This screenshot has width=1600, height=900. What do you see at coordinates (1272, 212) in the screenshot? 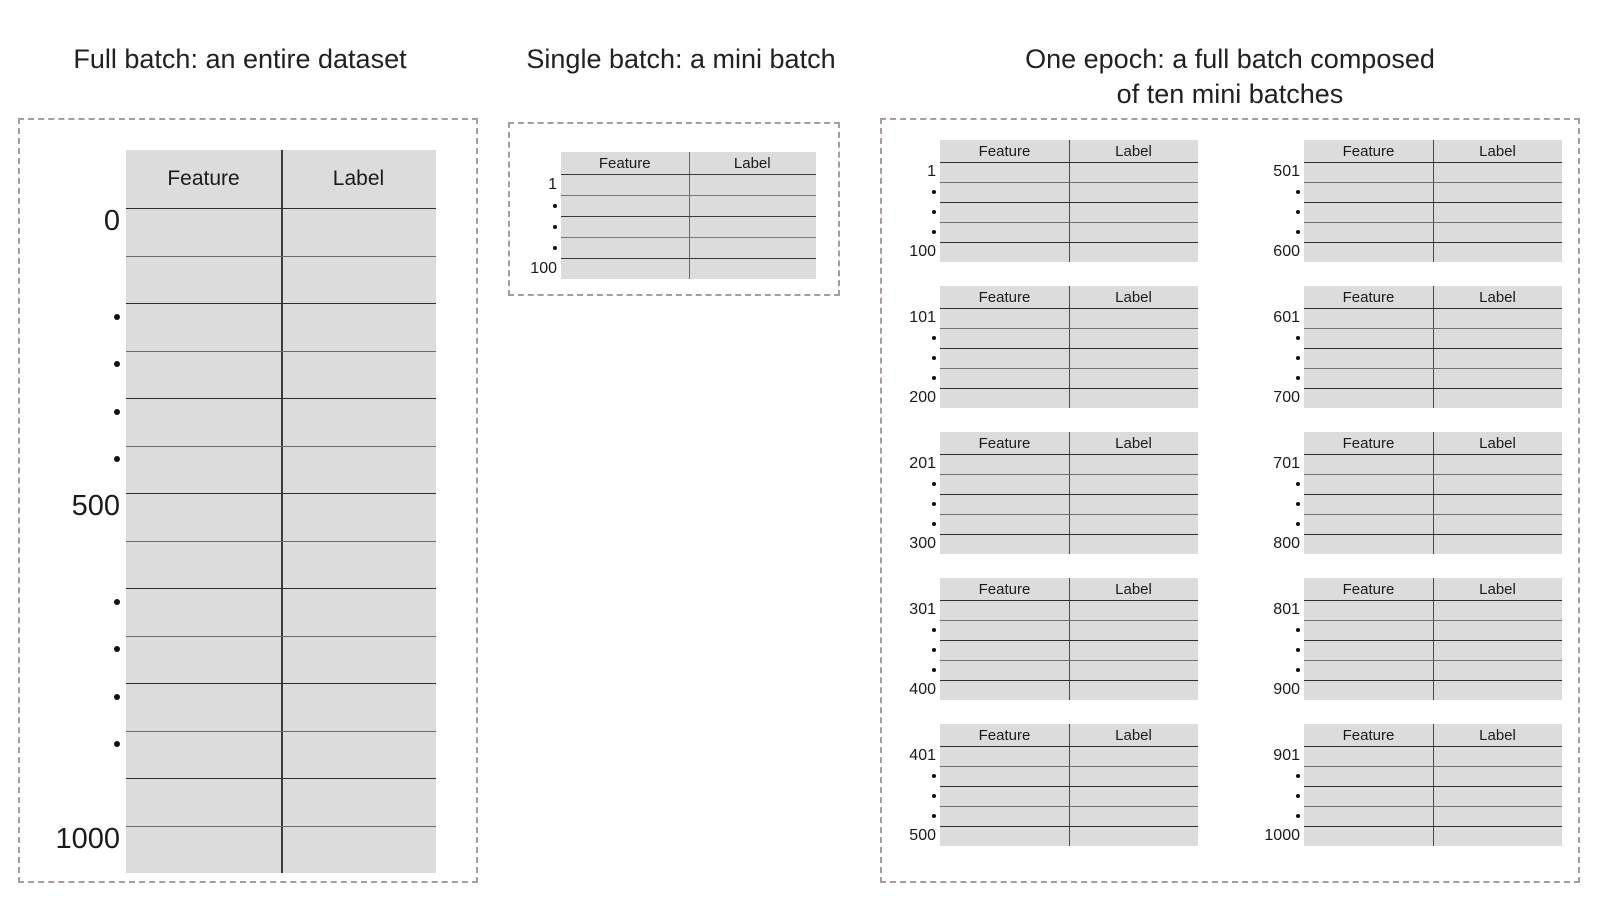
I see `mini-batch-row-index-gutter: 501 600` at bounding box center [1272, 212].